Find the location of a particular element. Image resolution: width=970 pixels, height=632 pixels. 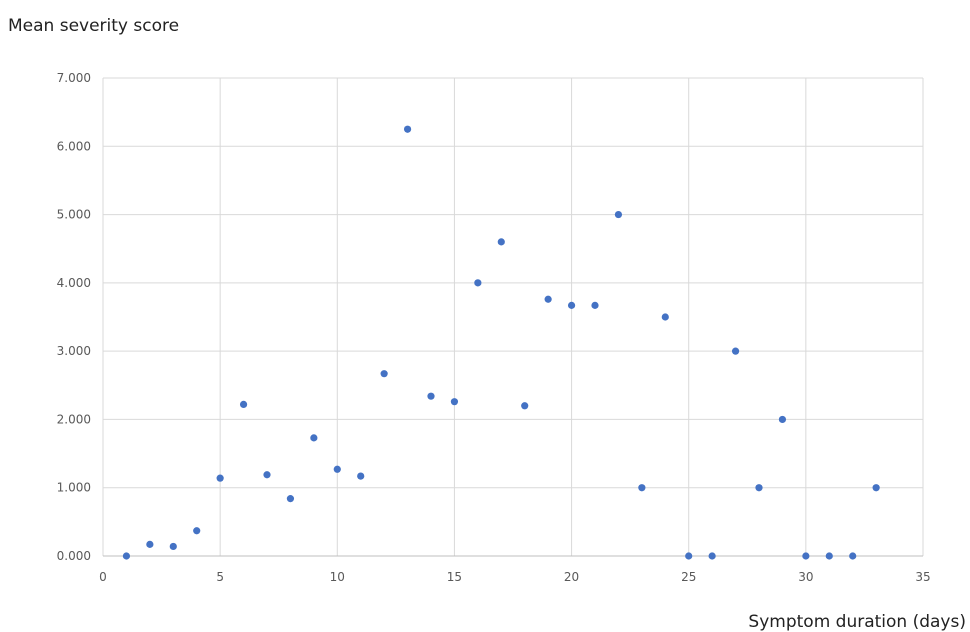

y-axis-title: Mean severity score is located at coordinates (94, 26).